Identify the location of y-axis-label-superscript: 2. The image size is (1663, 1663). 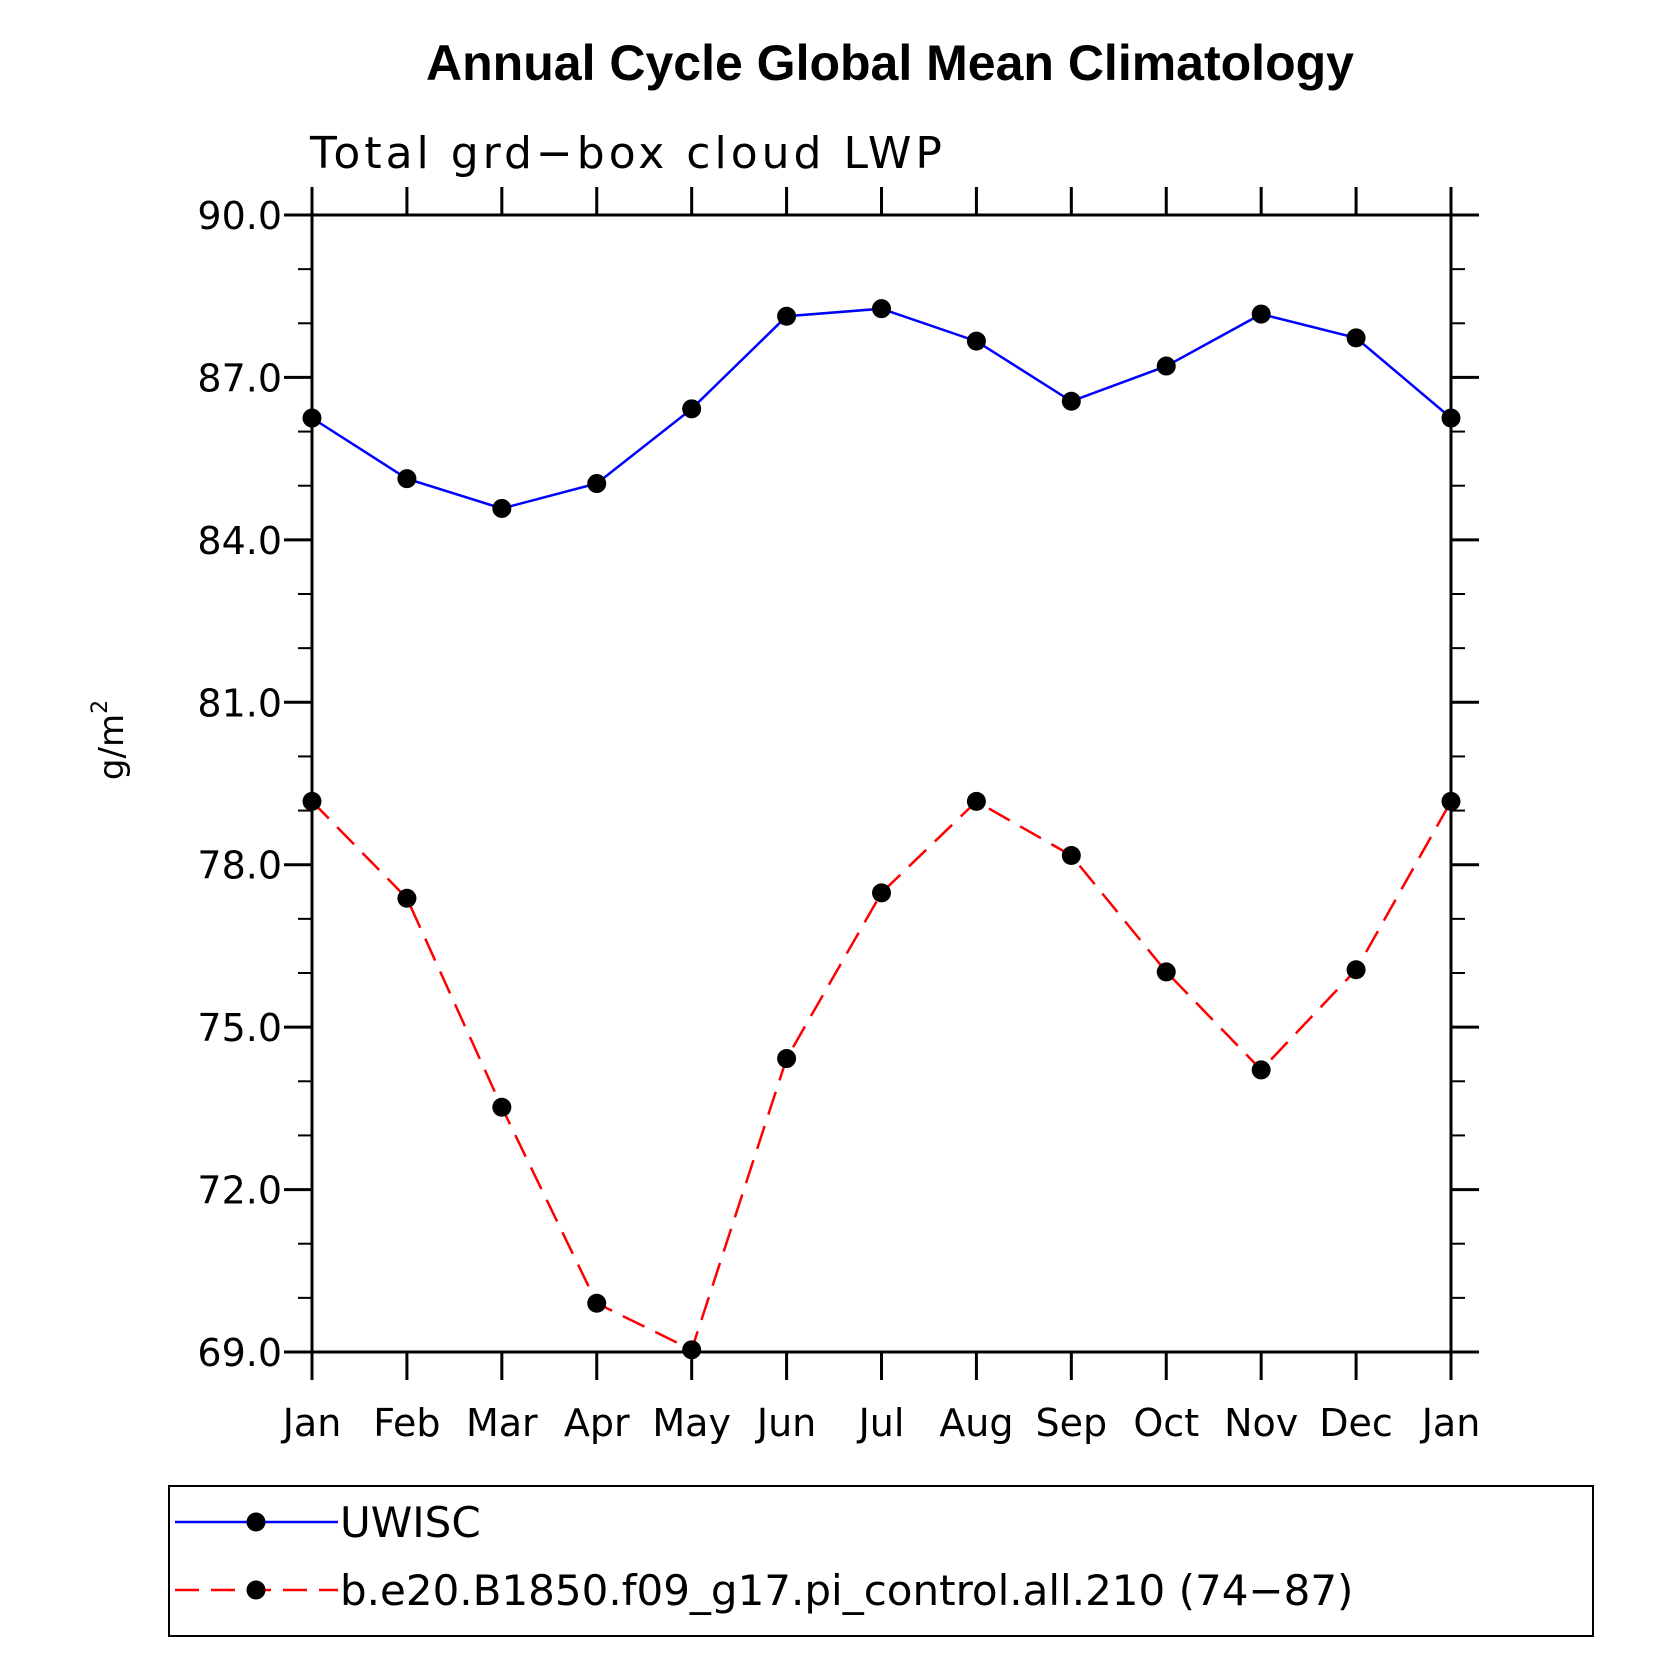
(100, 707).